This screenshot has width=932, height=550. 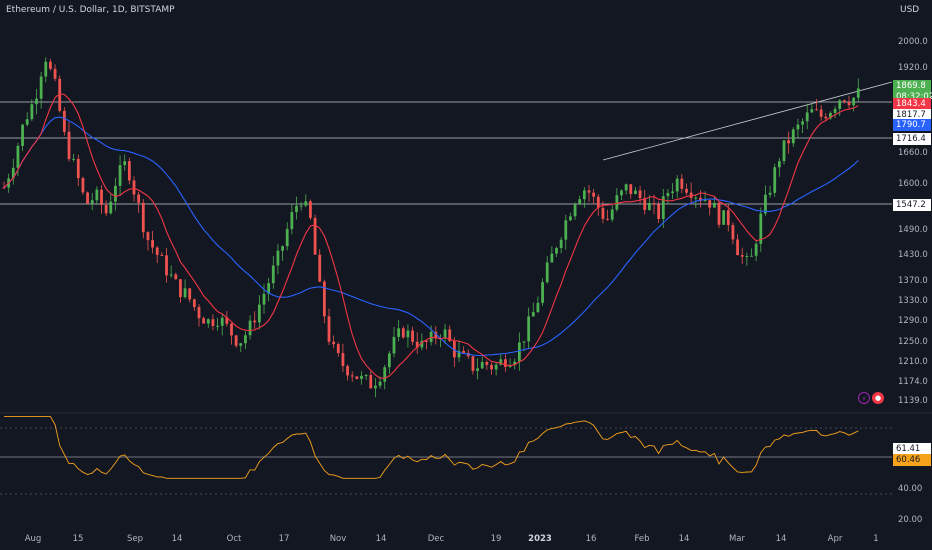 I want to click on ma-fast-badge: 1843.4, so click(x=912, y=104).